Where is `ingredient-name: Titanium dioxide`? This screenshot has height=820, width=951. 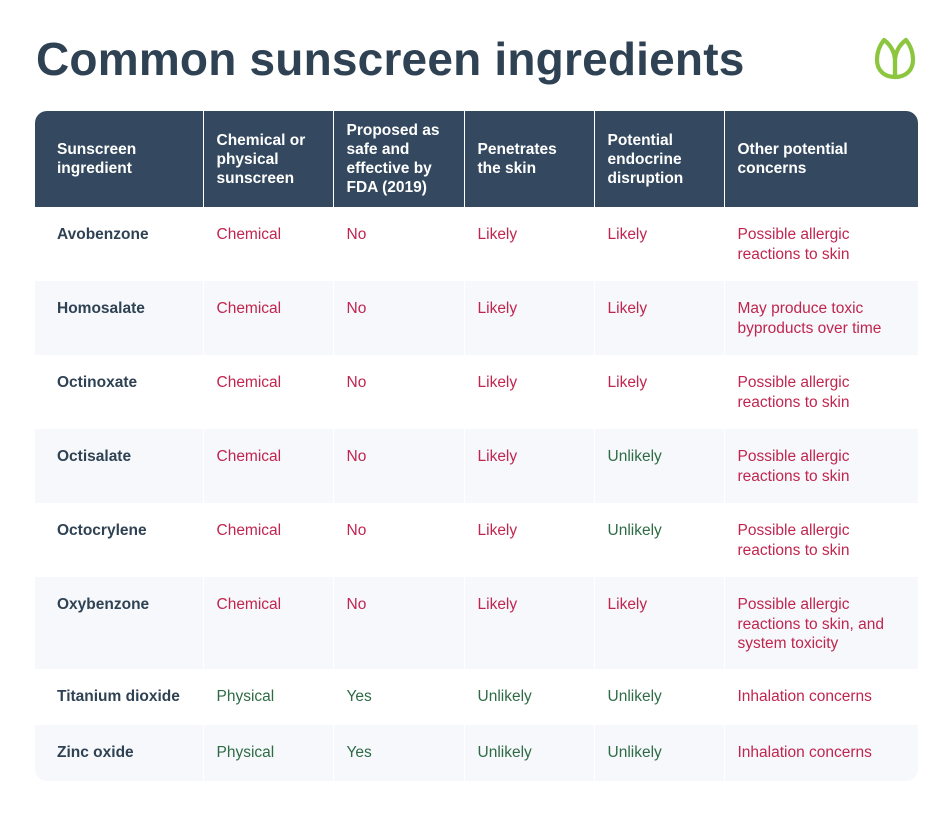 ingredient-name: Titanium dioxide is located at coordinates (118, 696).